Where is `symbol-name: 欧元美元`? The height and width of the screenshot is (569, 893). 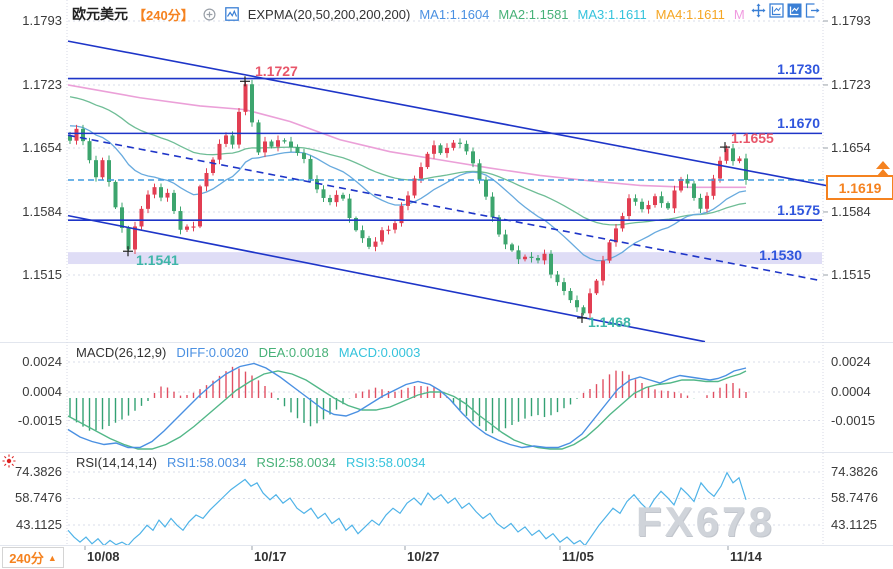
symbol-name: 欧元美元 is located at coordinates (100, 14).